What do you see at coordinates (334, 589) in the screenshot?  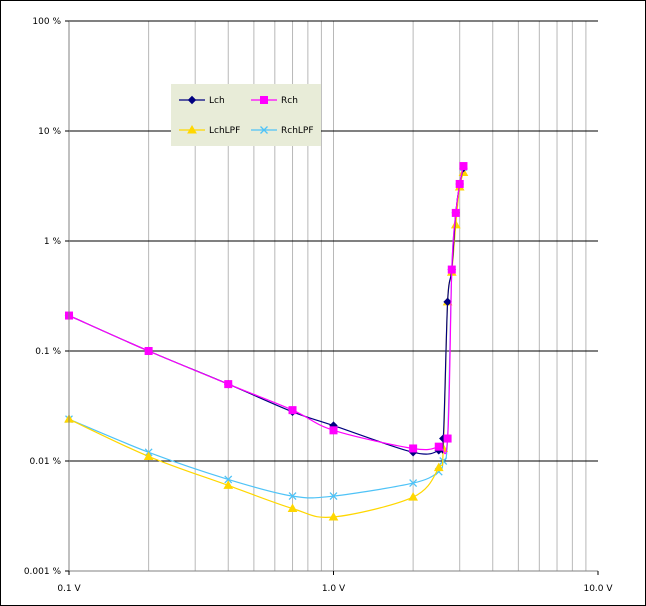 I see `x-tick-label: 1.0 V` at bounding box center [334, 589].